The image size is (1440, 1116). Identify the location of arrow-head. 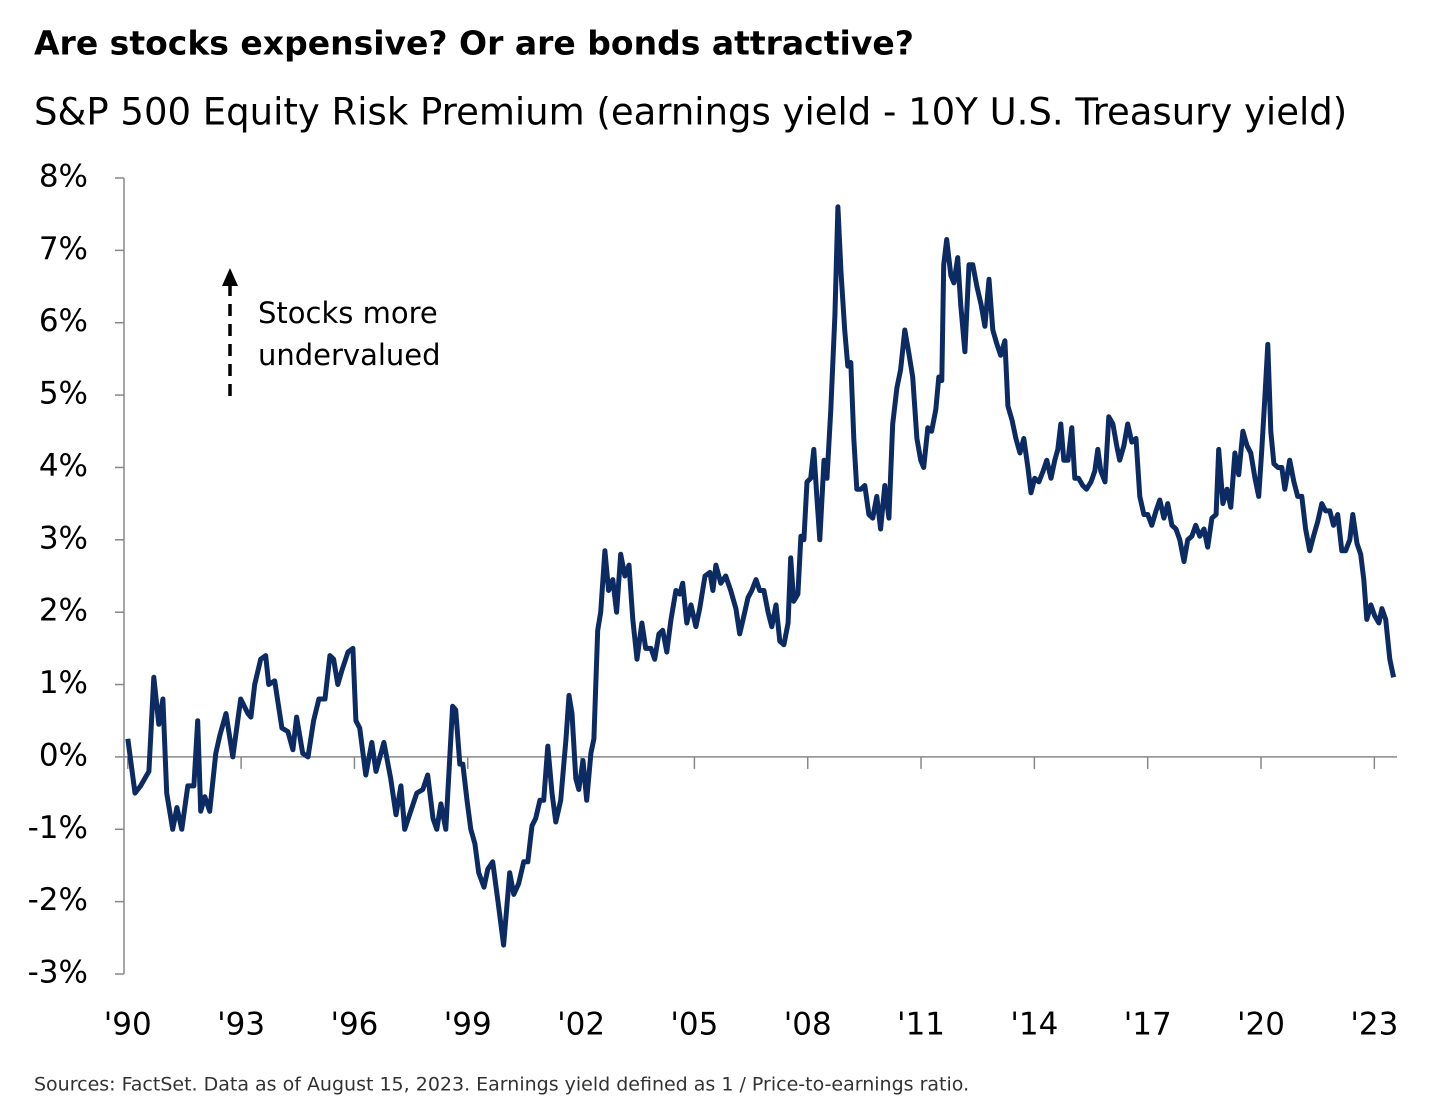
(230, 277).